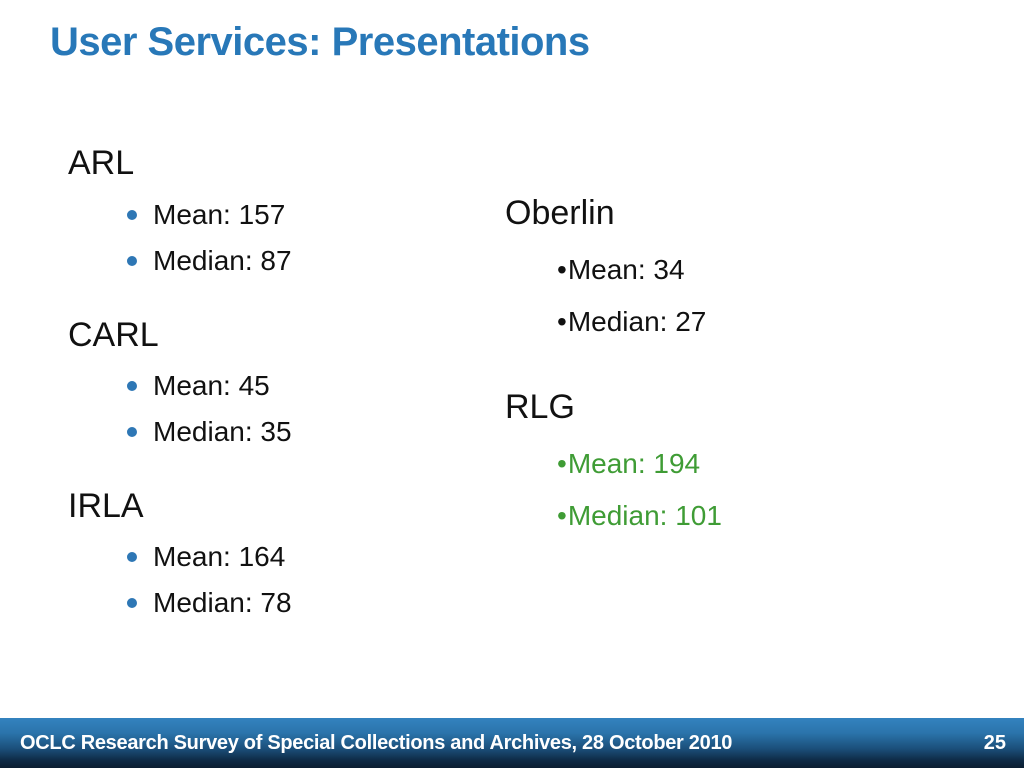  Describe the element at coordinates (621, 270) in the screenshot. I see `list-item: •Mean: 34` at that location.